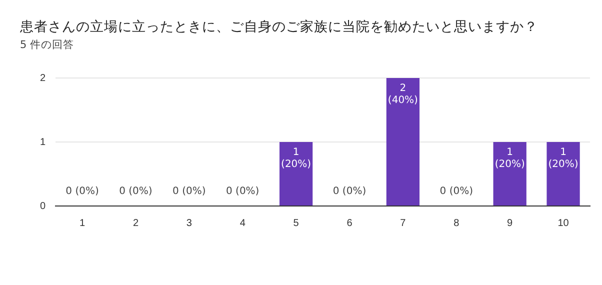 The image size is (602, 285). I want to click on x-tick-label: 3, so click(189, 223).